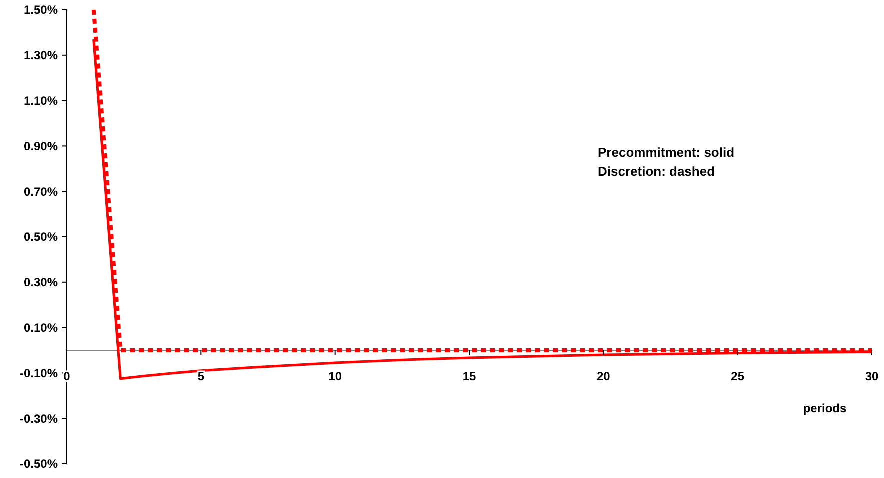 This screenshot has height=478, width=884. What do you see at coordinates (41, 283) in the screenshot?
I see `y-tick-label: 0.30%` at bounding box center [41, 283].